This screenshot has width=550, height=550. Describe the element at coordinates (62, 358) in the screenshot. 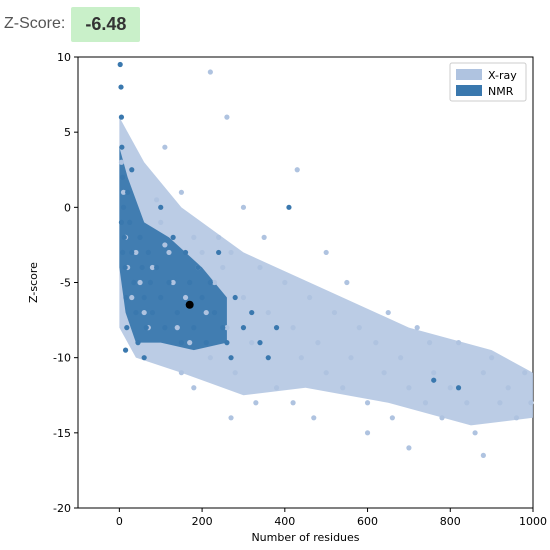

I see `y-tick-label: -10` at that location.